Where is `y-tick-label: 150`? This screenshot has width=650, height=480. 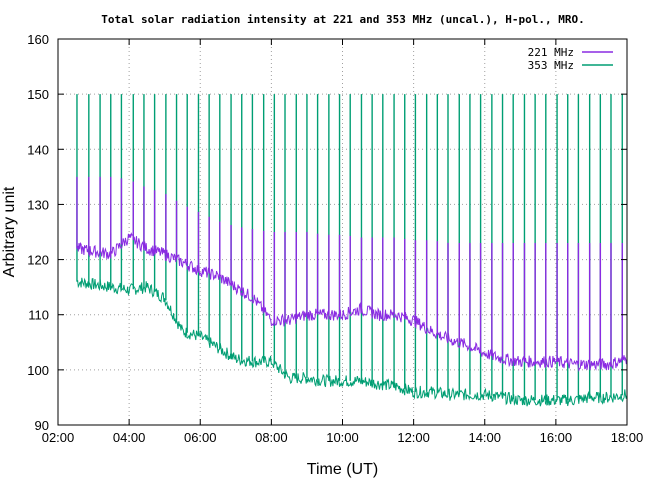
y-tick-label: 150 is located at coordinates (38, 94).